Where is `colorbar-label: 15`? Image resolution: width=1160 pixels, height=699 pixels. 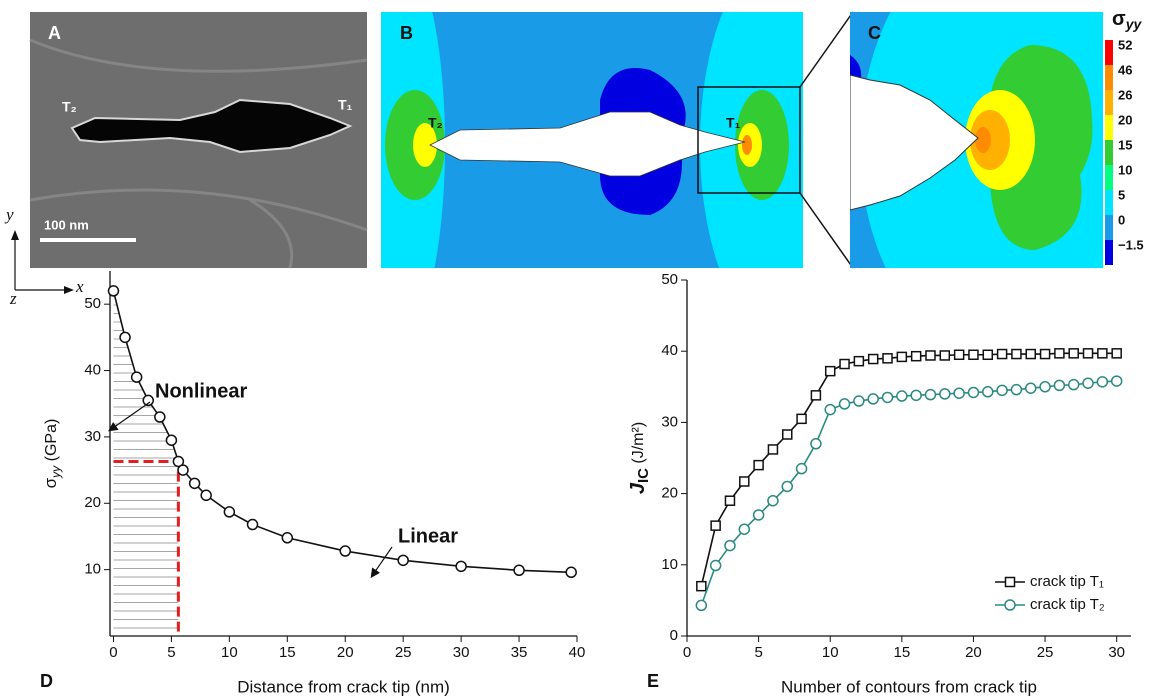 colorbar-label: 15 is located at coordinates (1125, 144).